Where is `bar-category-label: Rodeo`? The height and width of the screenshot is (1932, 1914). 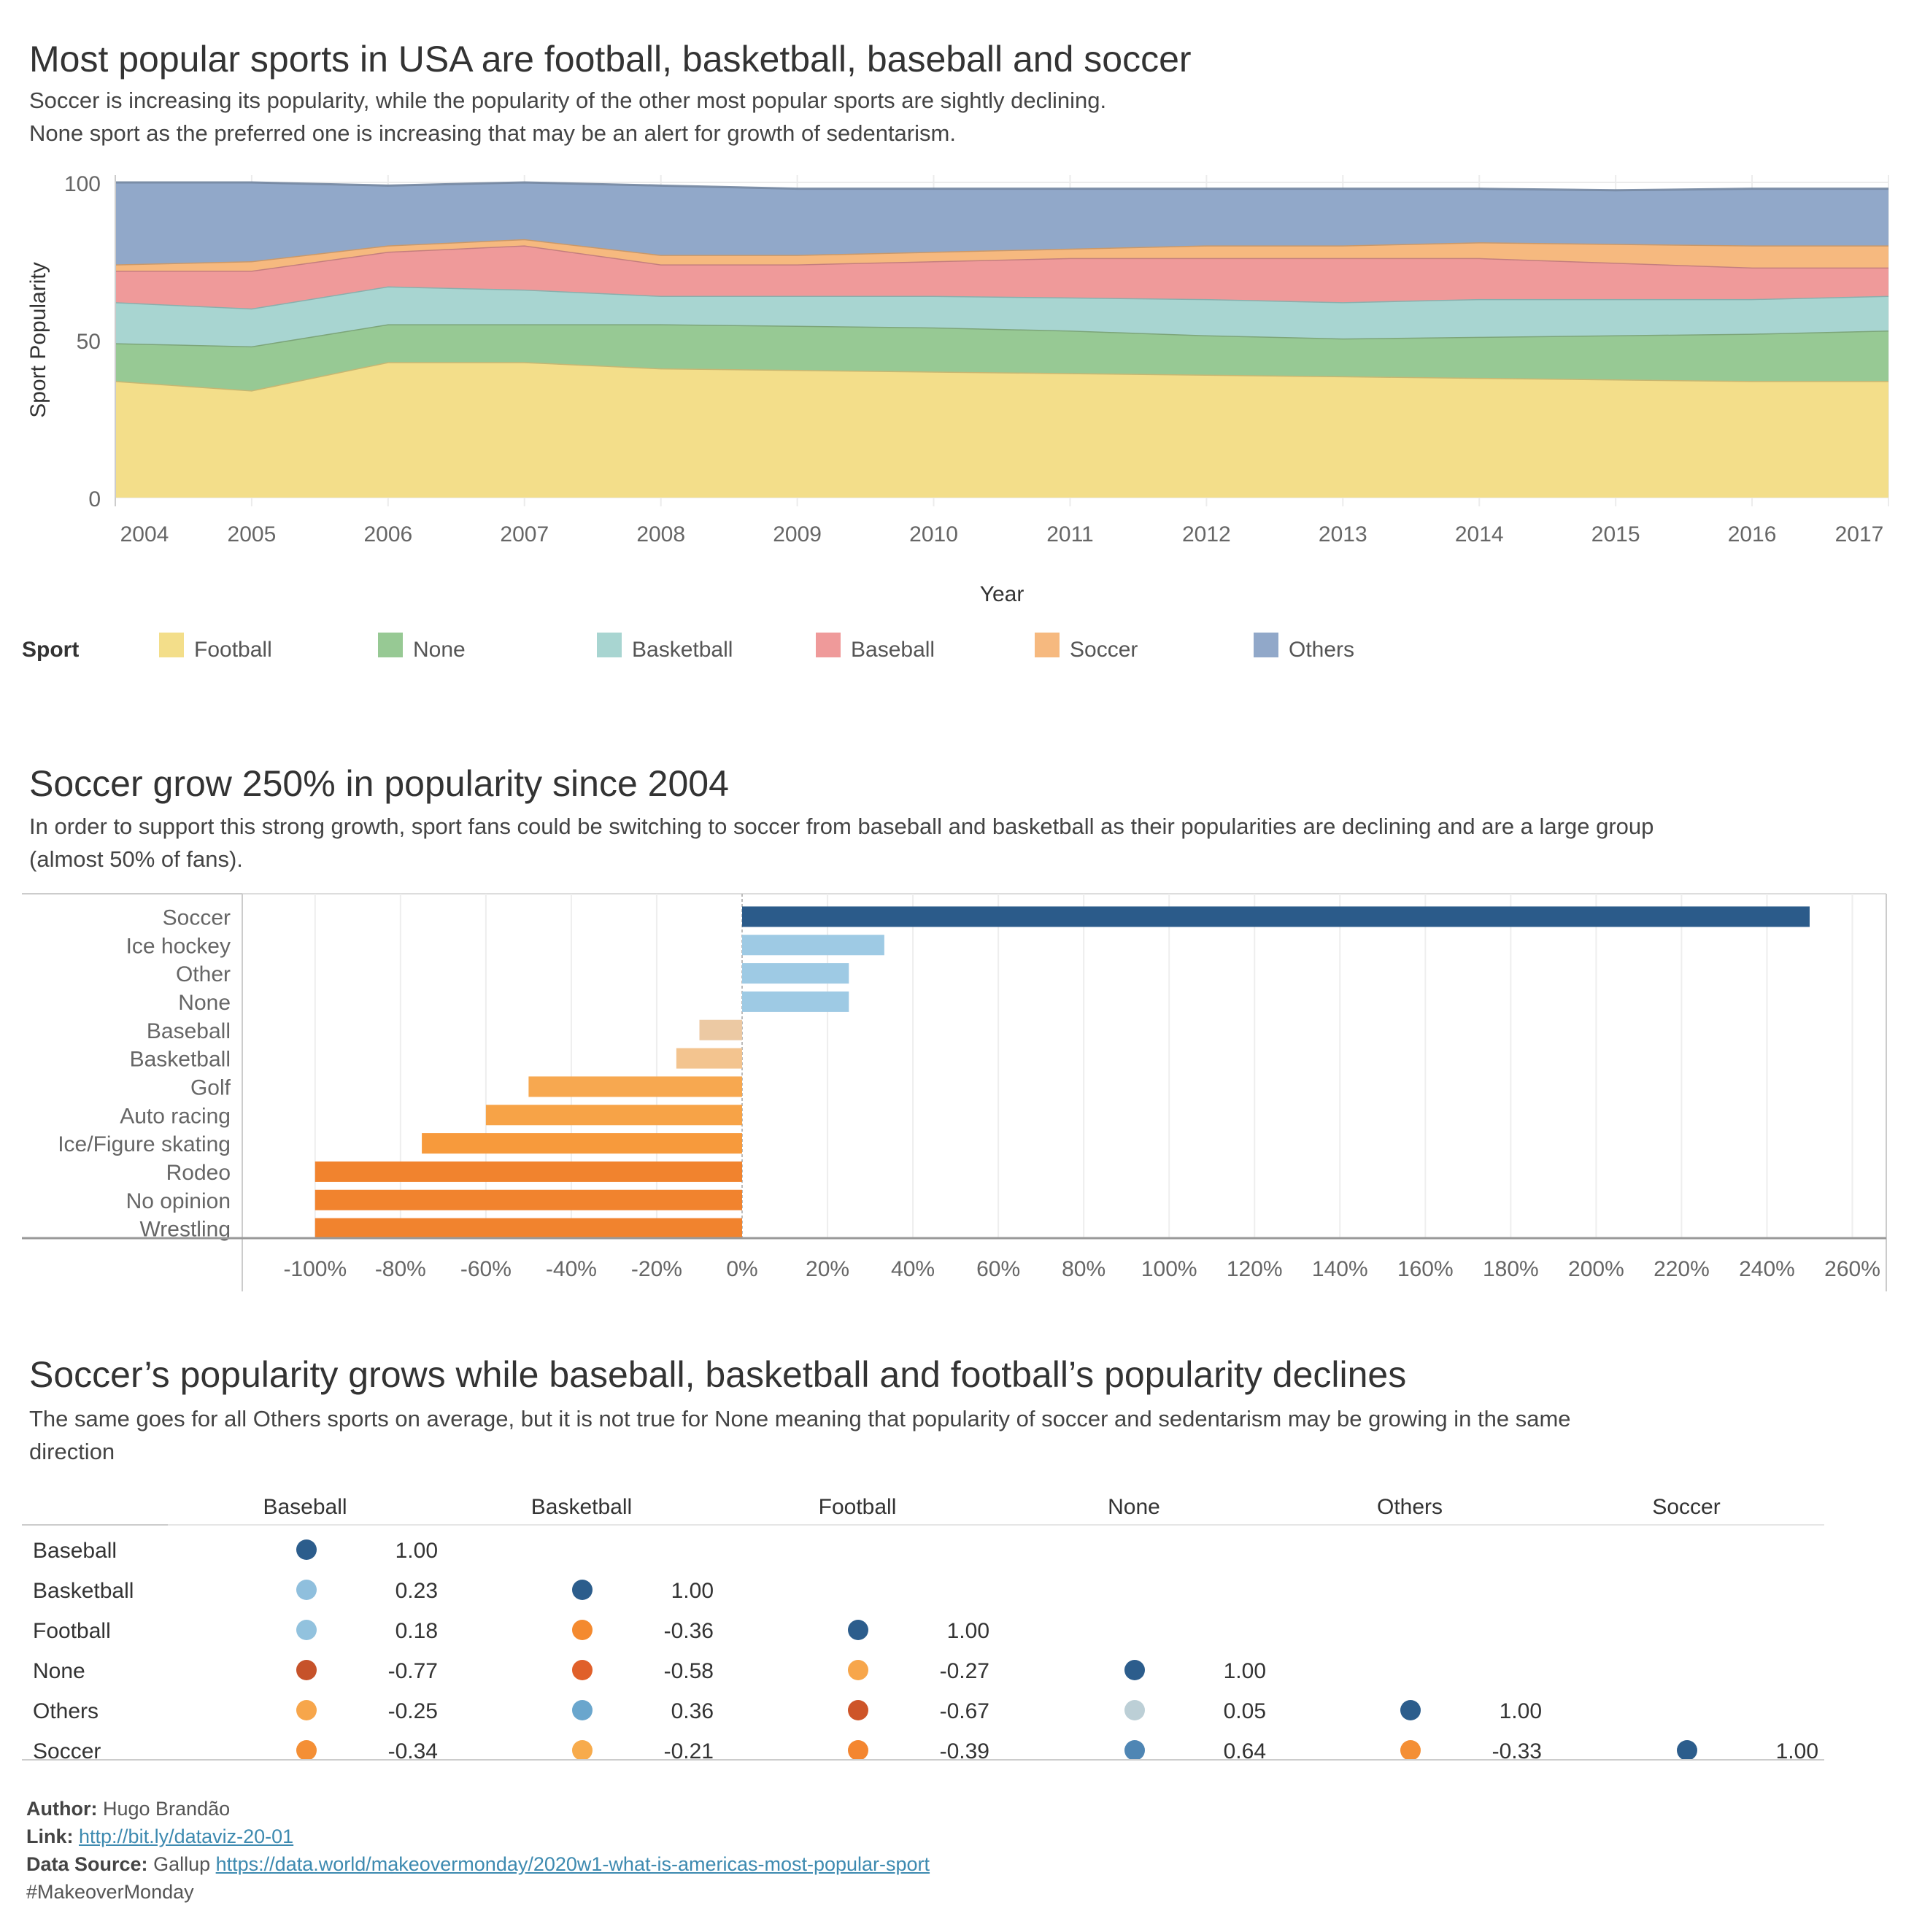 bar-category-label: Rodeo is located at coordinates (198, 1173).